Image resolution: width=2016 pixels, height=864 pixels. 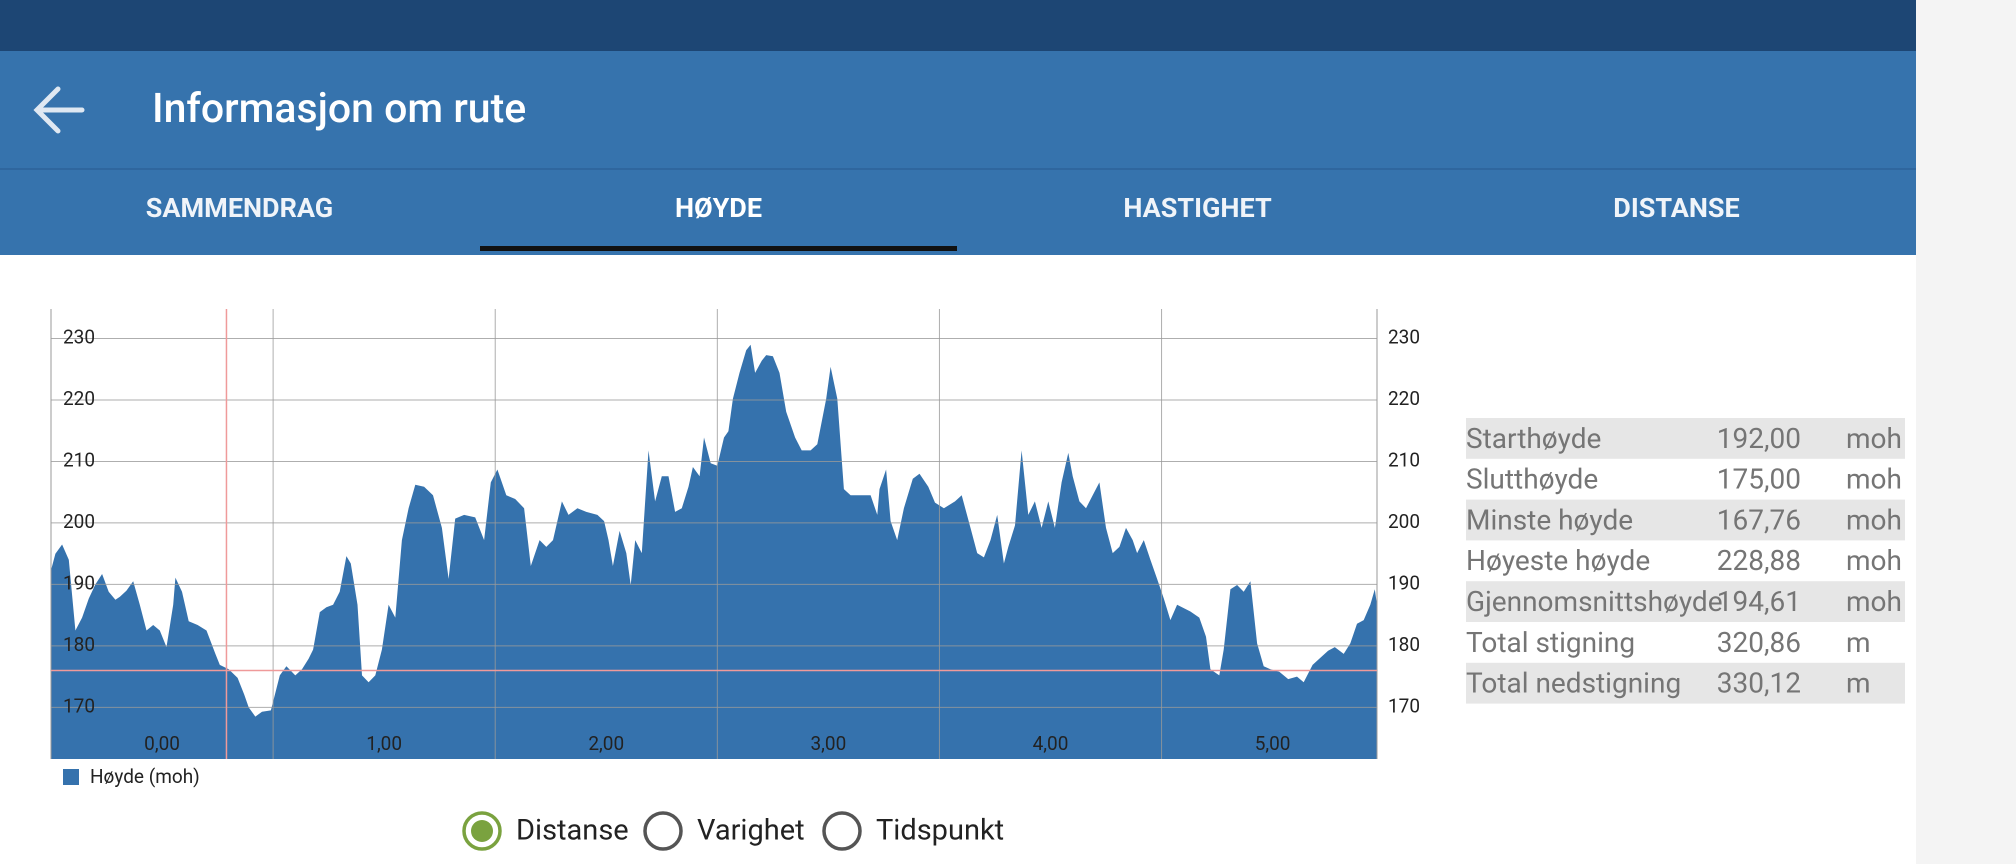 What do you see at coordinates (828, 743) in the screenshot?
I see `x-tick-label: 3,00` at bounding box center [828, 743].